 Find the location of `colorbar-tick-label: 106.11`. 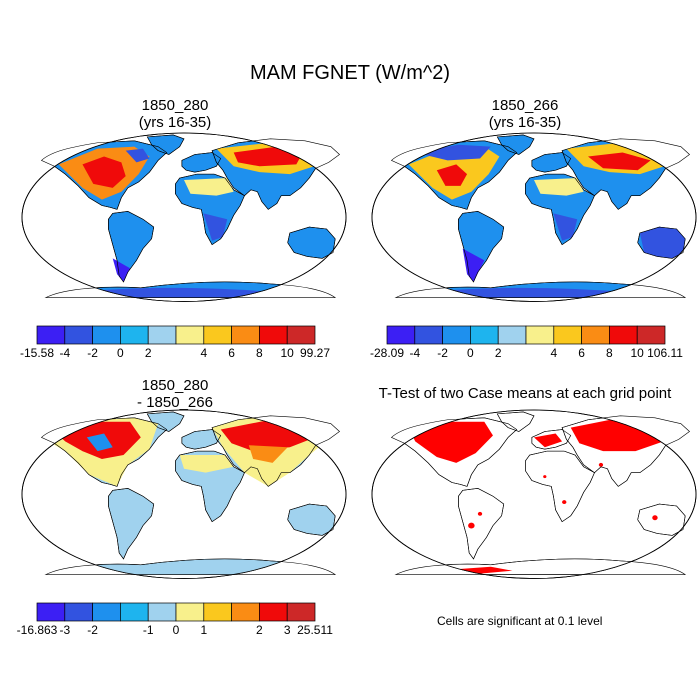

colorbar-tick-label: 106.11 is located at coordinates (665, 353).